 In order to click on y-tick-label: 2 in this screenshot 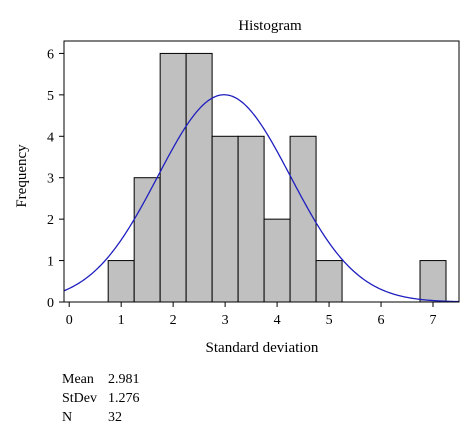, I will do `click(50, 220)`.